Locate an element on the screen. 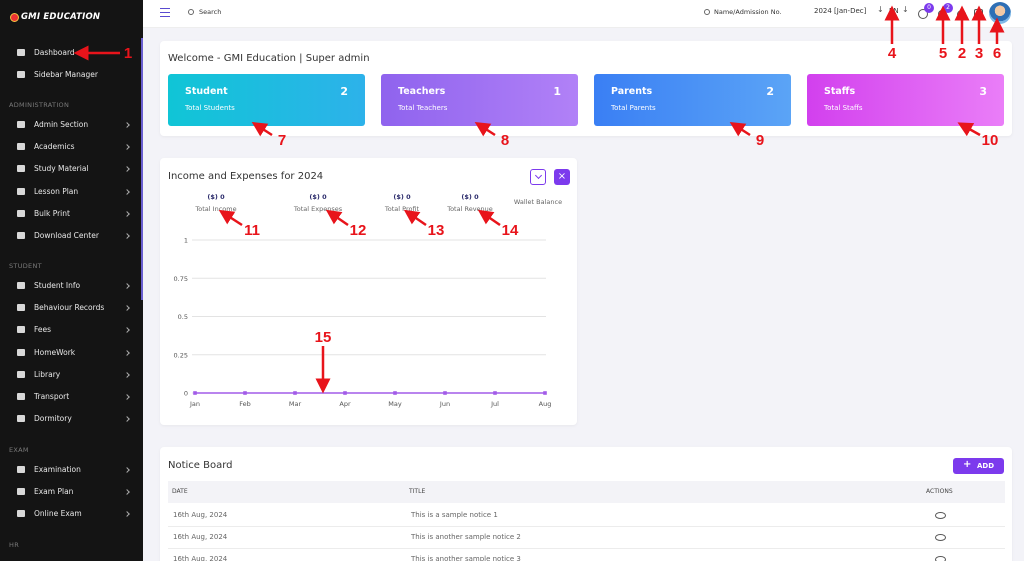 Image resolution: width=1024 pixels, height=561 pixels. welcome-title: Welcome - GMI Education | Super admin is located at coordinates (269, 58).